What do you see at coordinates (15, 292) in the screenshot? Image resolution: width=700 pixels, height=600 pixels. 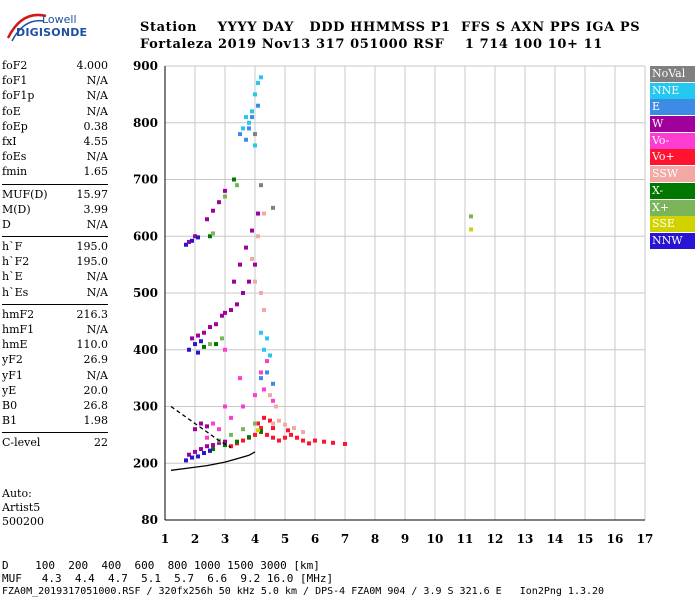 I see `param-name: h`Es` at bounding box center [15, 292].